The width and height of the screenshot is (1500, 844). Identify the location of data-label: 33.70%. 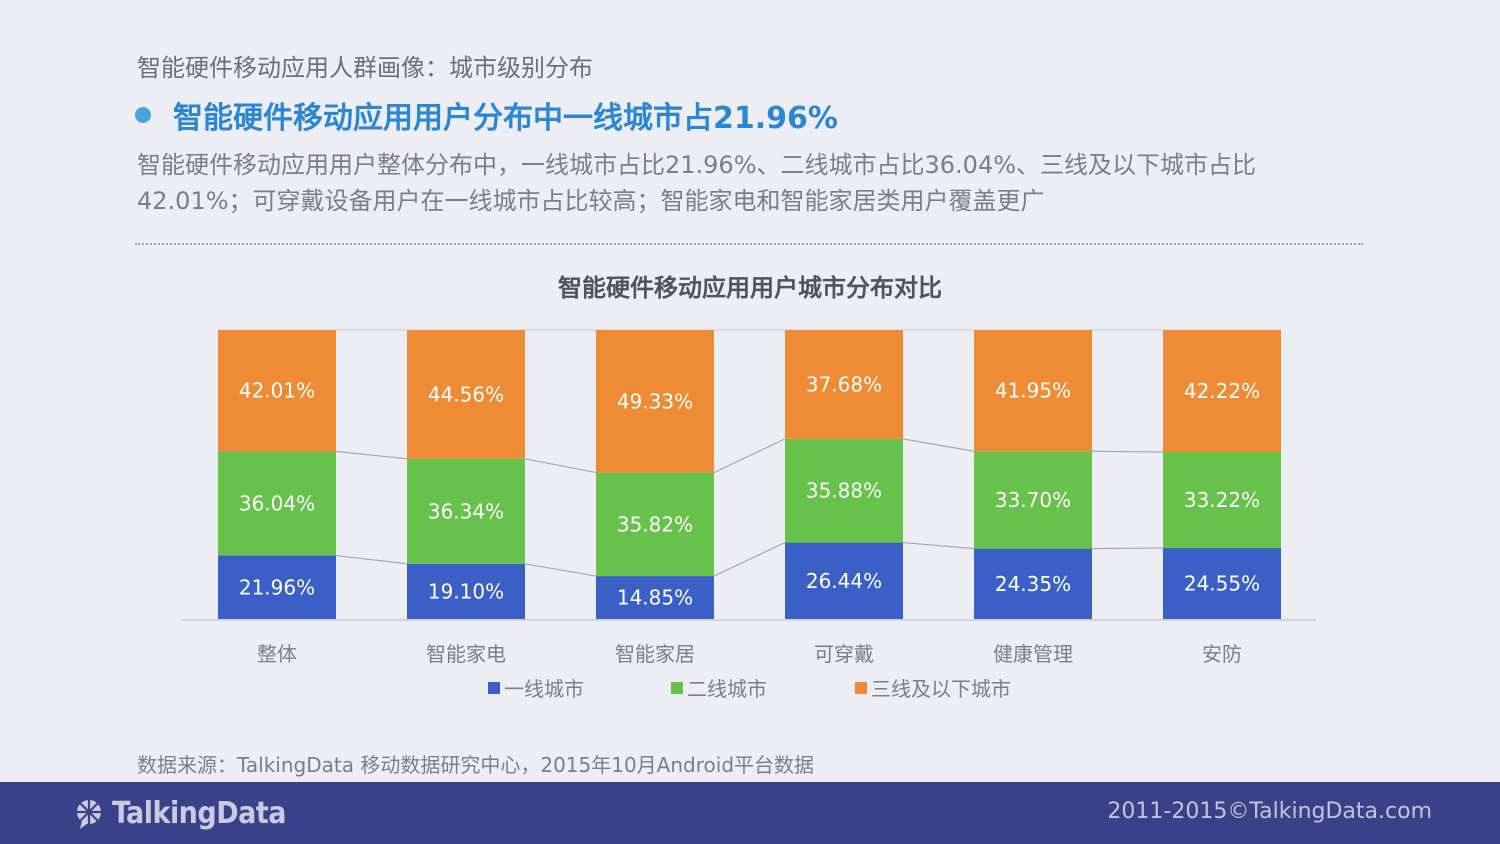
(1033, 500).